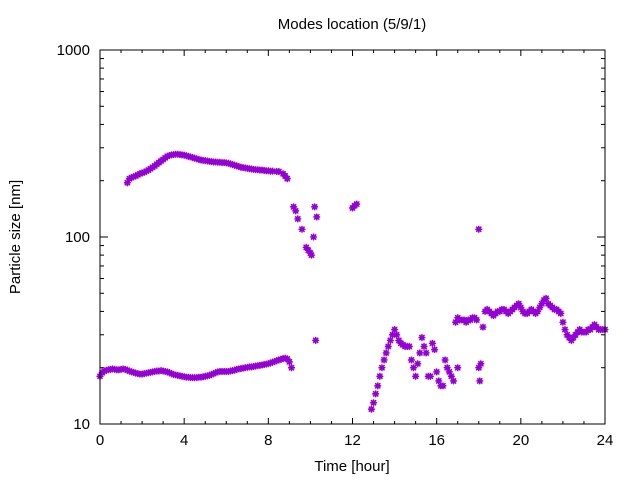 The image size is (640, 480). I want to click on chart-title: Modes location (5/9/1), so click(352, 24).